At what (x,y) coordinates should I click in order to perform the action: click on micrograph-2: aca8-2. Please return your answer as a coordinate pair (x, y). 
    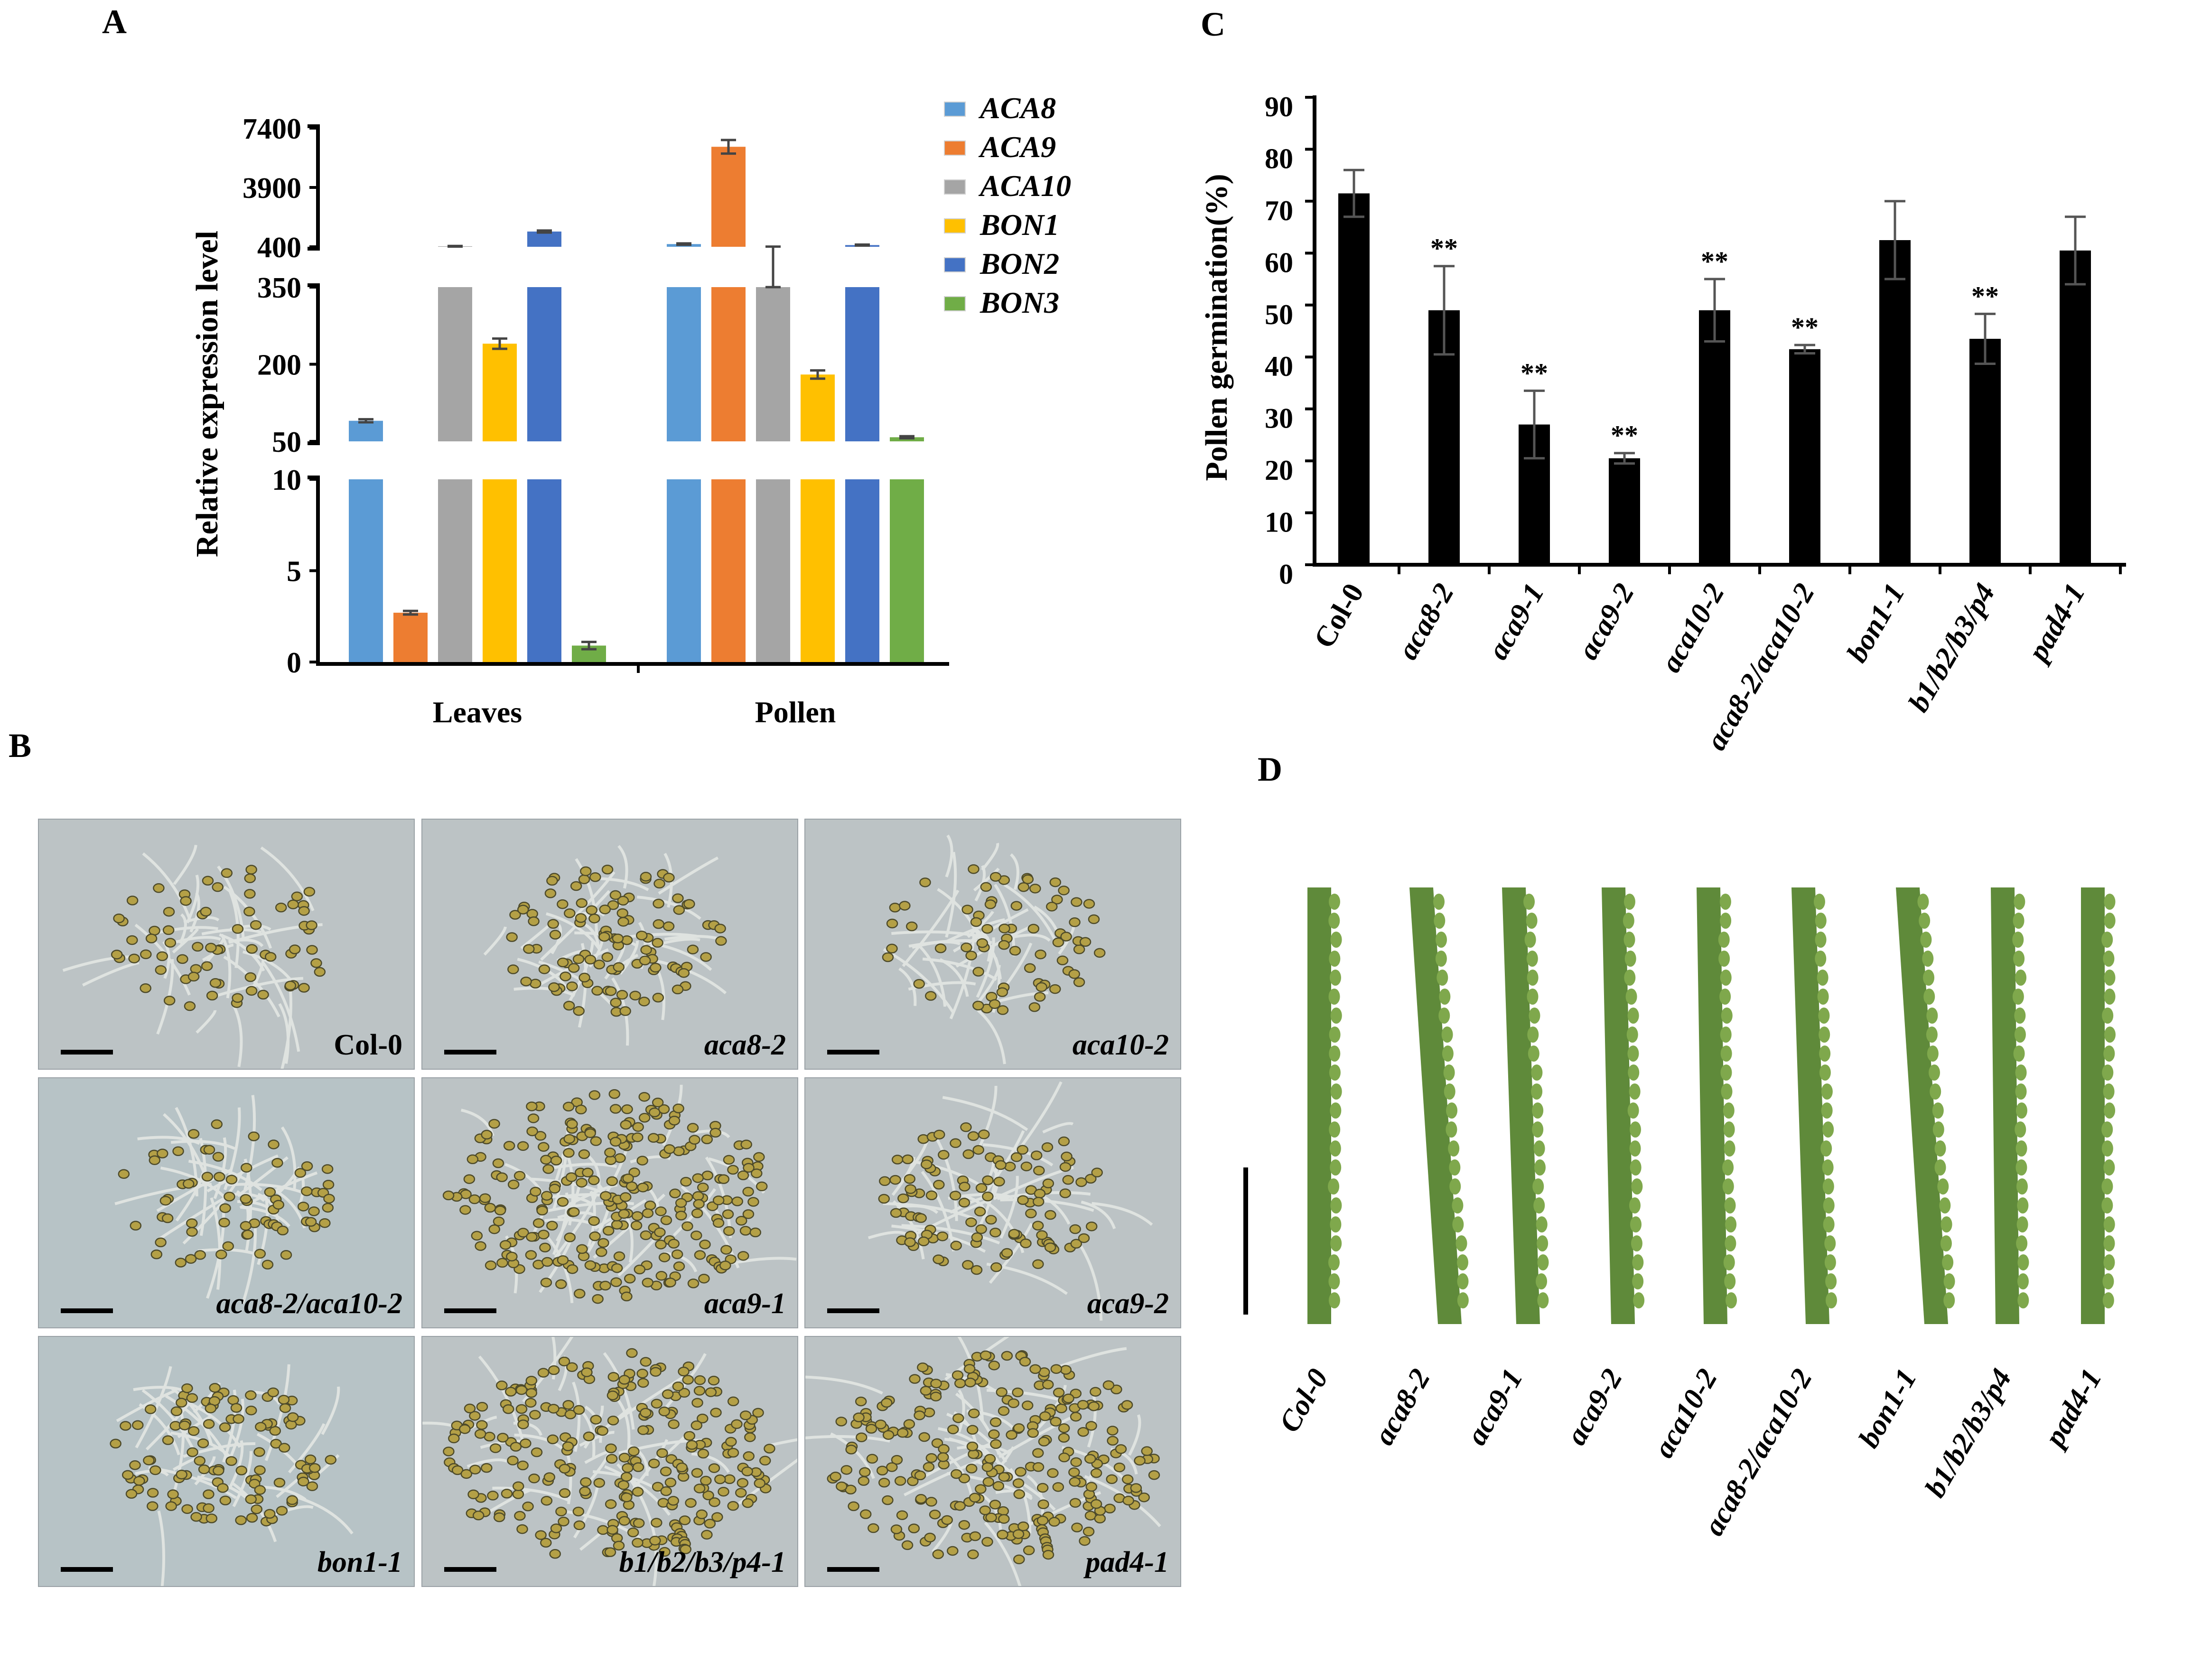
    Looking at the image, I should click on (609, 945).